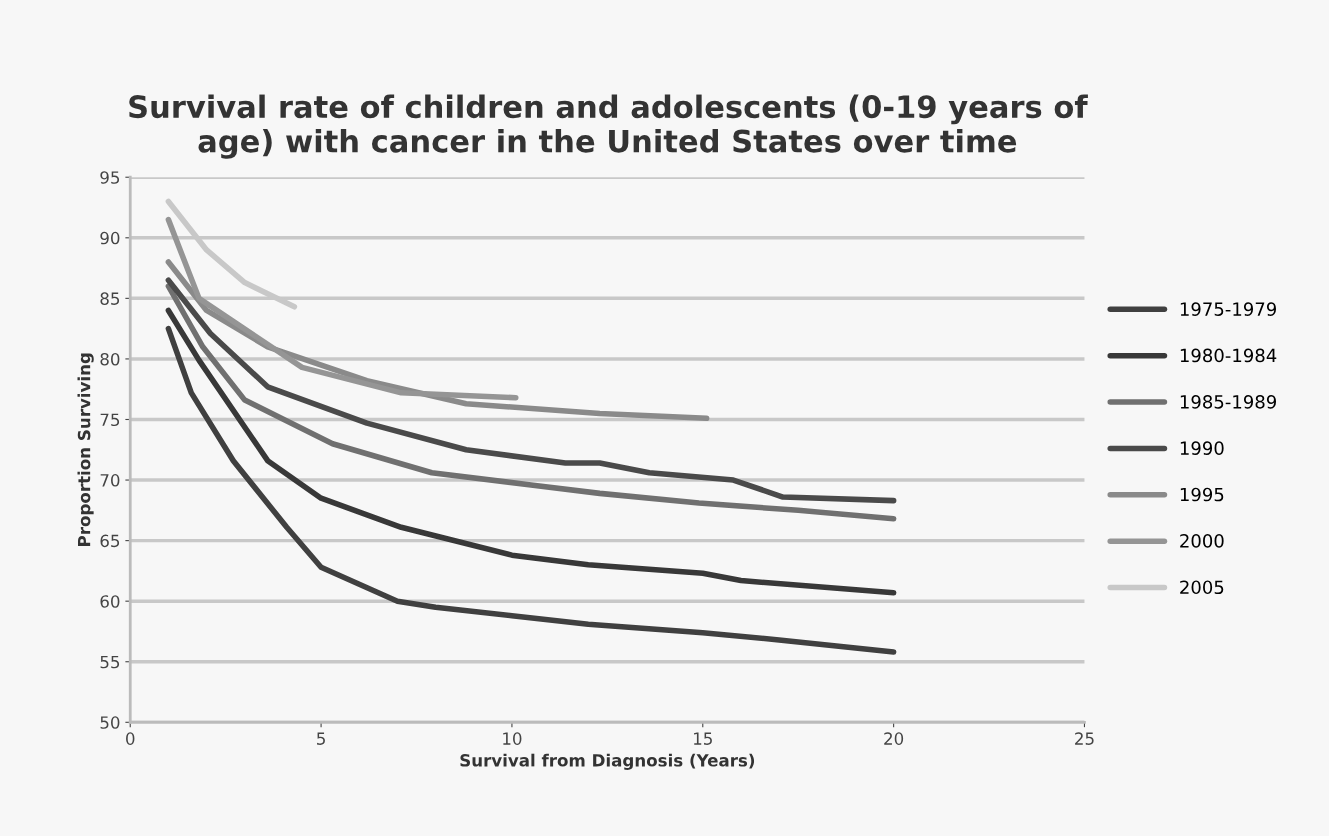 This screenshot has height=836, width=1329. Describe the element at coordinates (110, 420) in the screenshot. I see `y-tick-label: 75` at that location.